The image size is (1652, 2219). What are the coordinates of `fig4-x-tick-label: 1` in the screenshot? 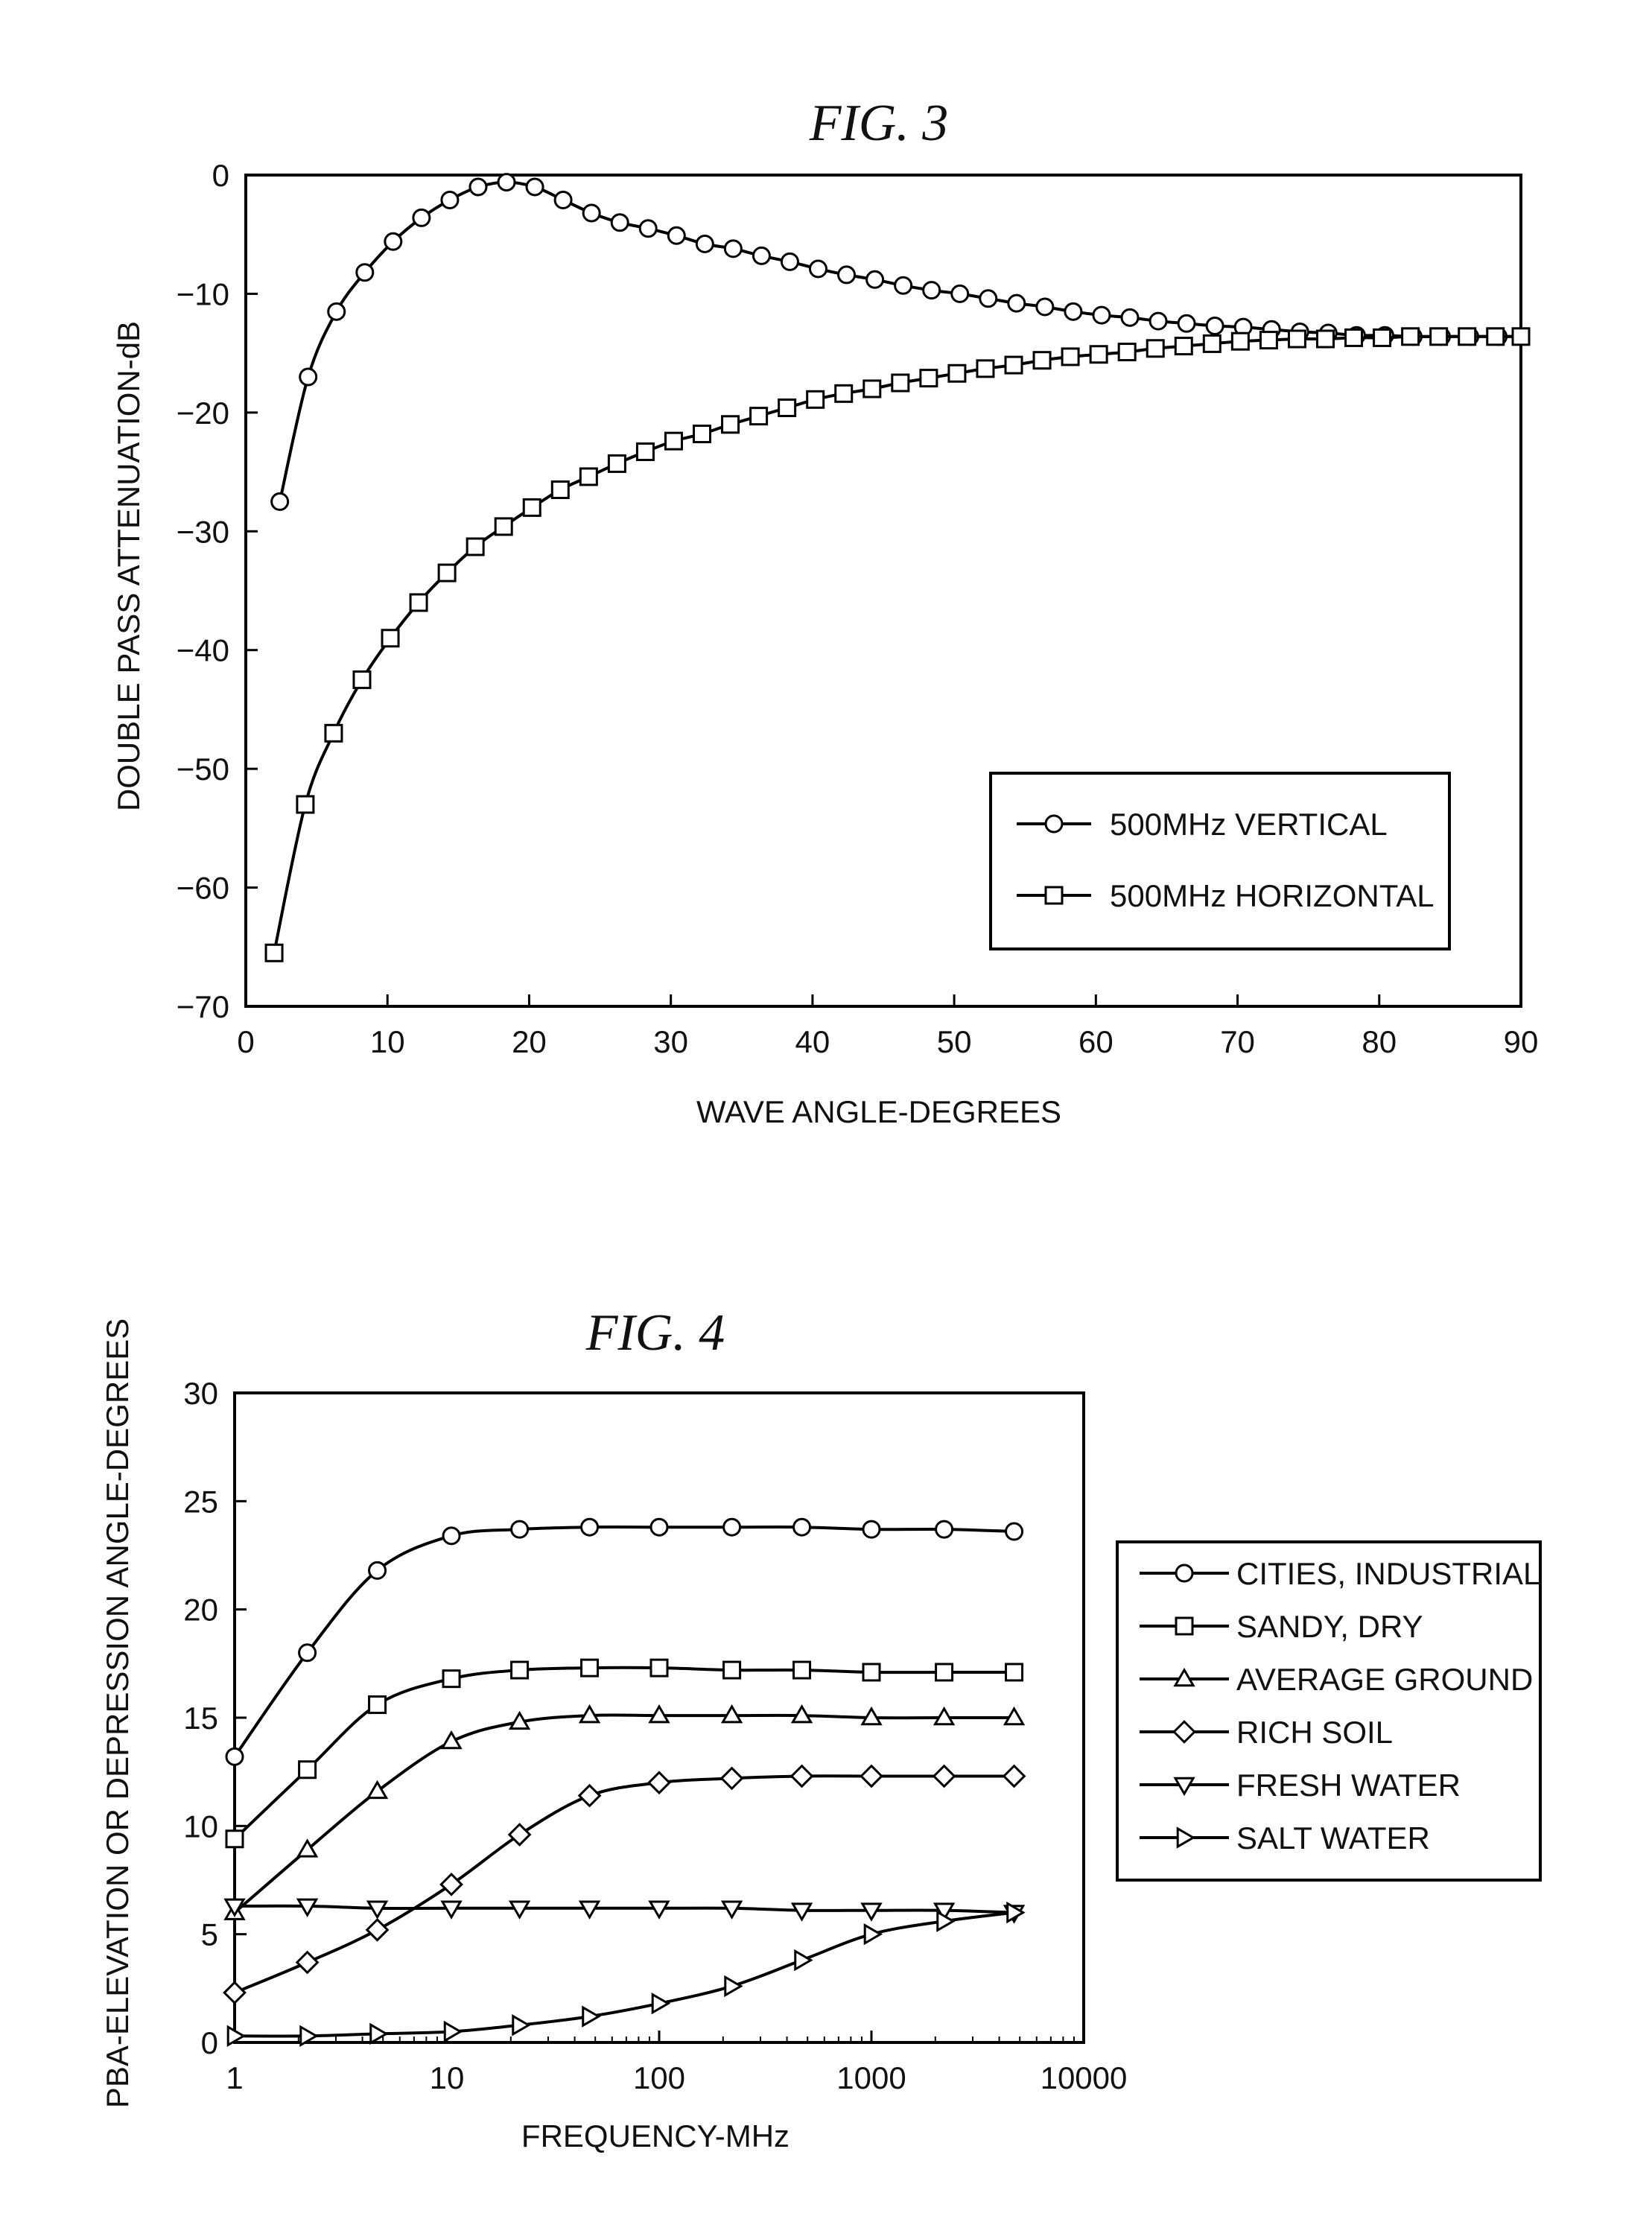 It's located at (234, 2077).